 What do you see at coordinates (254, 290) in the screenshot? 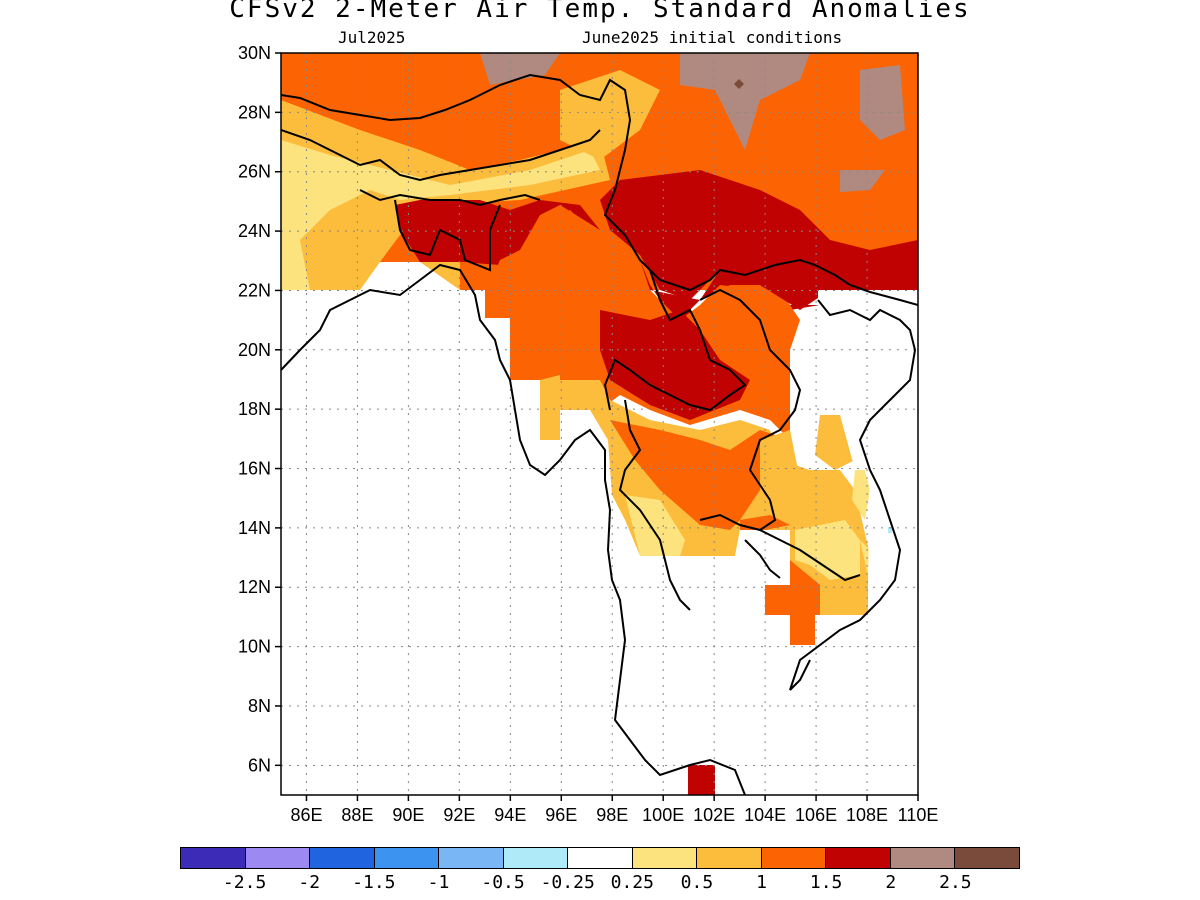
I see `lat-tick-label: 22N` at bounding box center [254, 290].